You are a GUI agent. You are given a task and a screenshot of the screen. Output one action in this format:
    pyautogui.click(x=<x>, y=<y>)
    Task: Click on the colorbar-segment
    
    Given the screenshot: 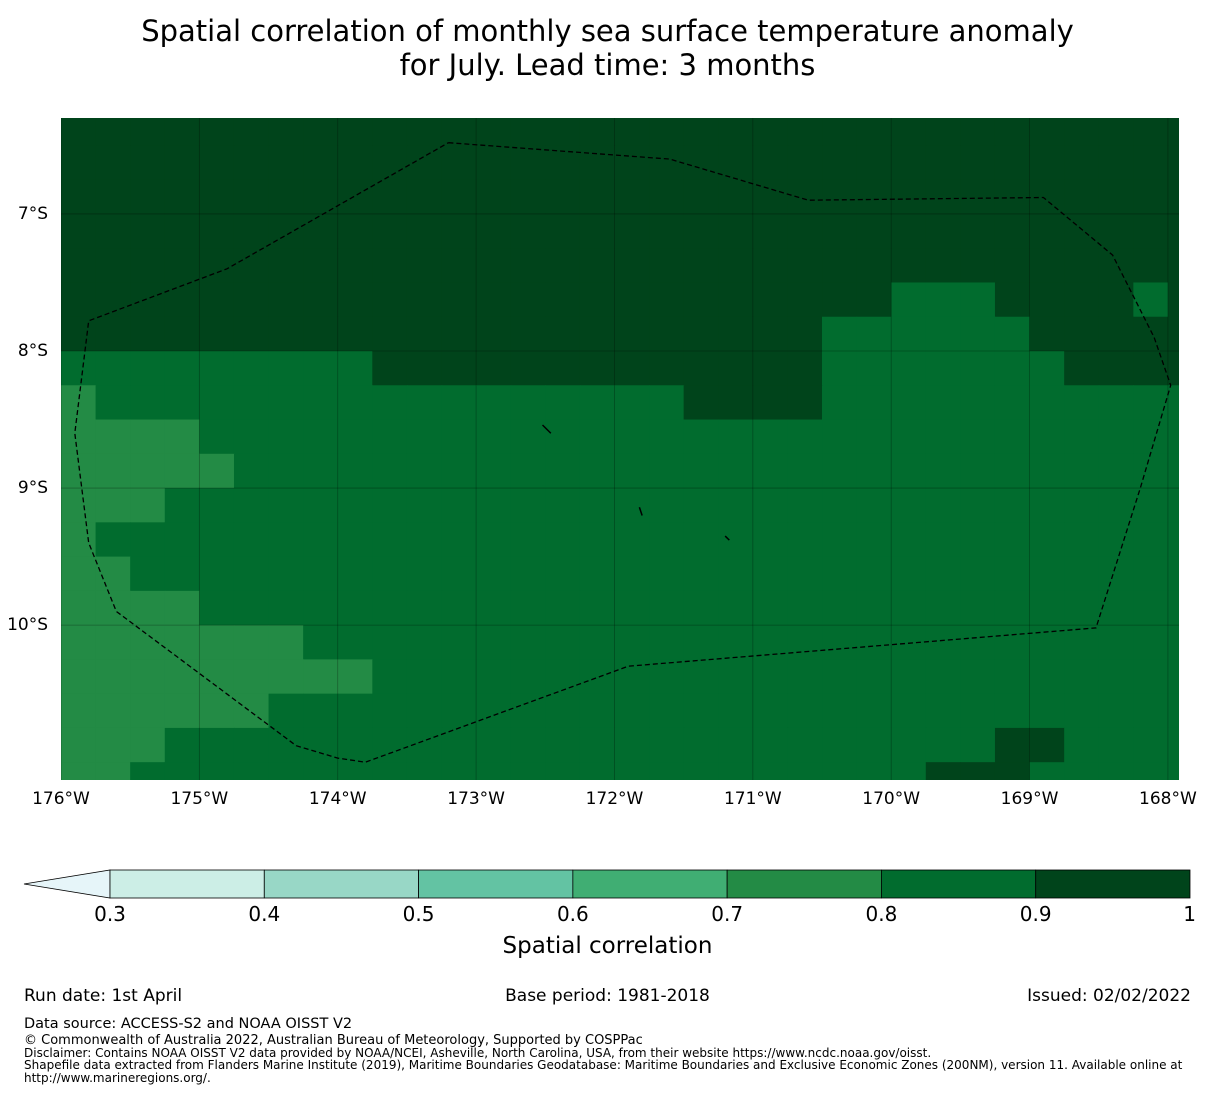 What is the action you would take?
    pyautogui.click(x=1113, y=884)
    